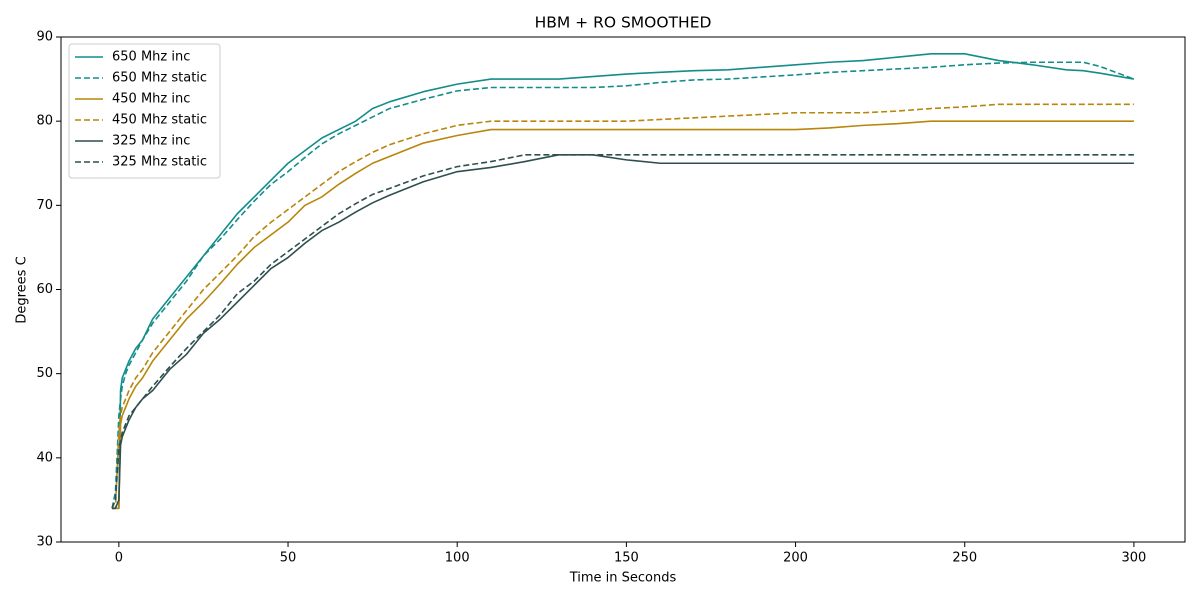 This screenshot has width=1200, height=600. Describe the element at coordinates (151, 57) in the screenshot. I see `legend-label: 650 Mhz inc` at that location.